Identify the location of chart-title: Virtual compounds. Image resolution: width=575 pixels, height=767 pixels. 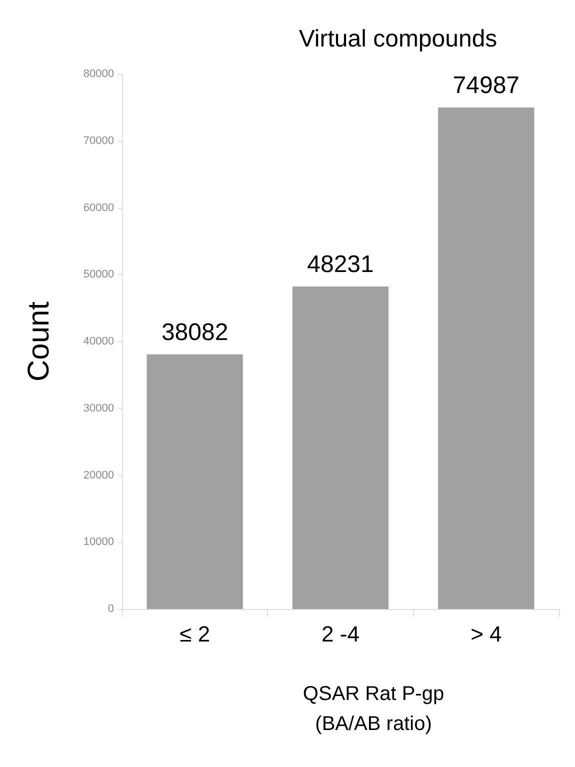
(398, 39).